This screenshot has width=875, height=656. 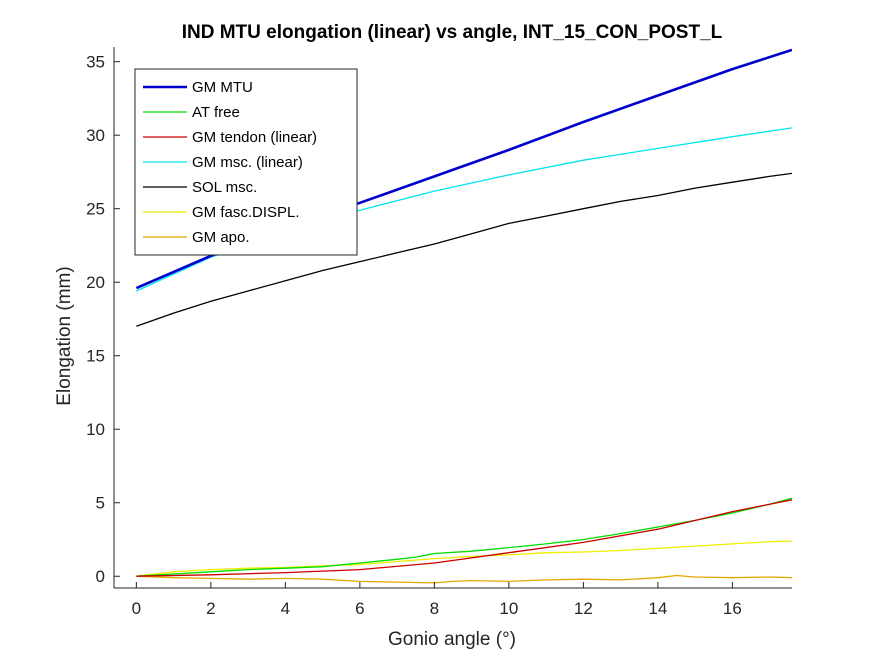 I want to click on x-tick-label: 2, so click(x=210, y=608).